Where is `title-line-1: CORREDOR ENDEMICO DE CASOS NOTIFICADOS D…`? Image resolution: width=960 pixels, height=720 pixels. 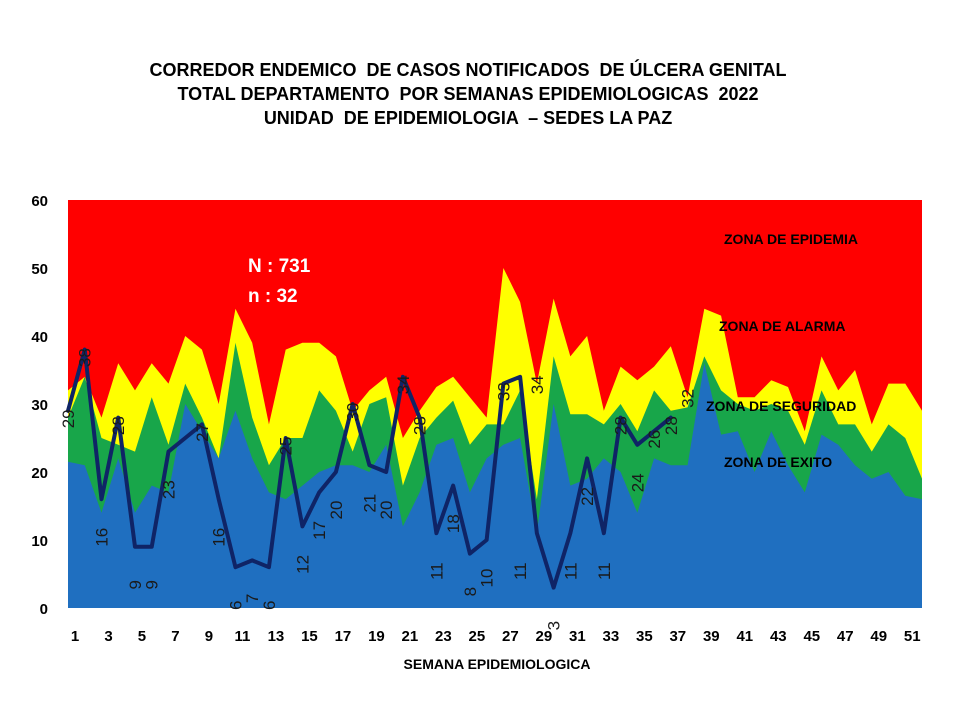
title-line-1: CORREDOR ENDEMICO DE CASOS NOTIFICADOS D… is located at coordinates (468, 70).